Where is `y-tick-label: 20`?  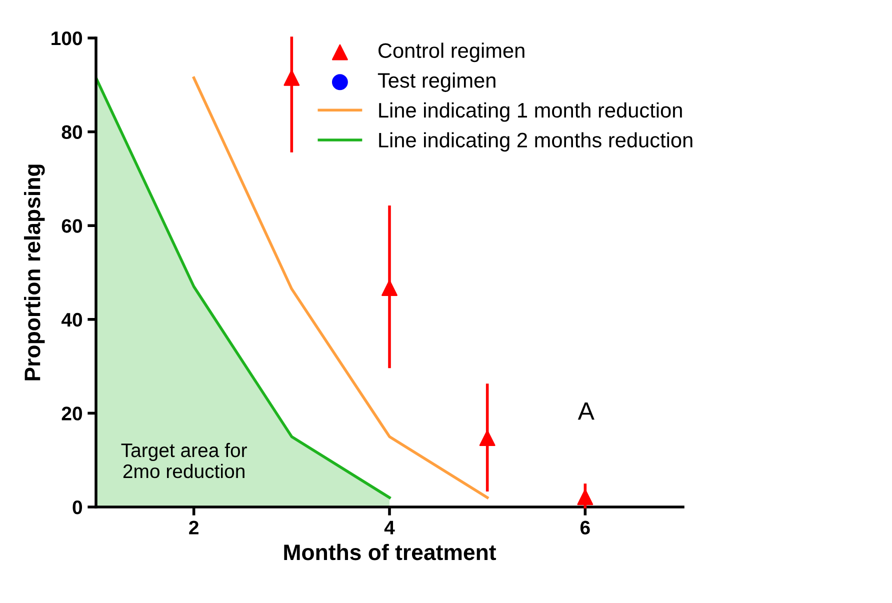 y-tick-label: 20 is located at coordinates (72, 413).